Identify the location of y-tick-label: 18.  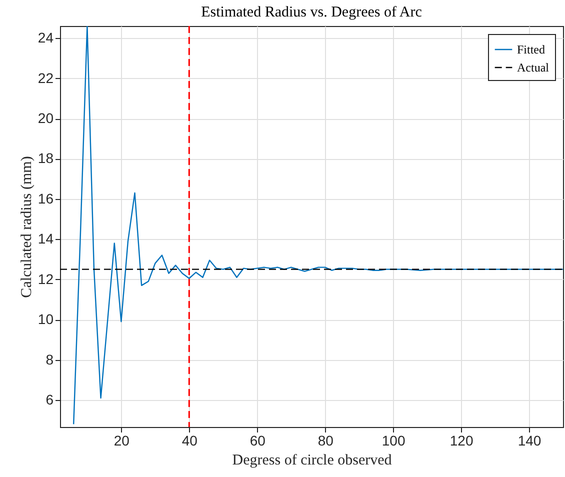
(46, 158).